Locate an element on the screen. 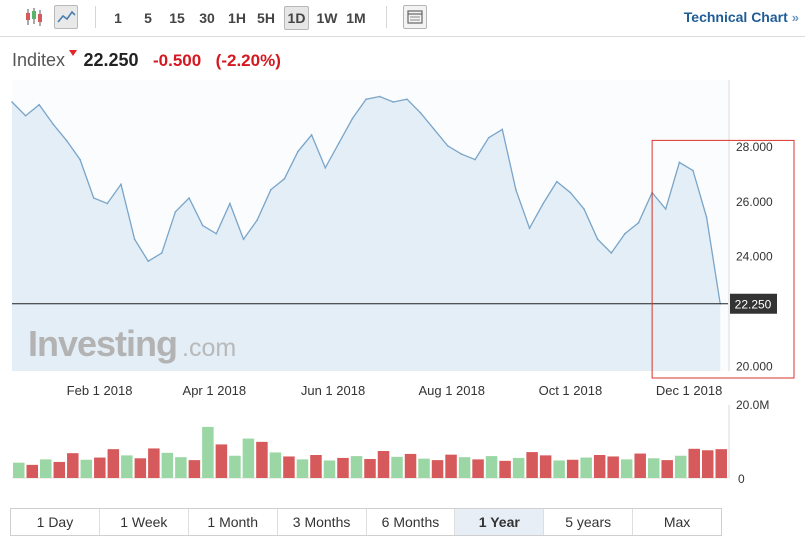 The image size is (805, 547). instrument-name: Inditex is located at coordinates (39, 60).